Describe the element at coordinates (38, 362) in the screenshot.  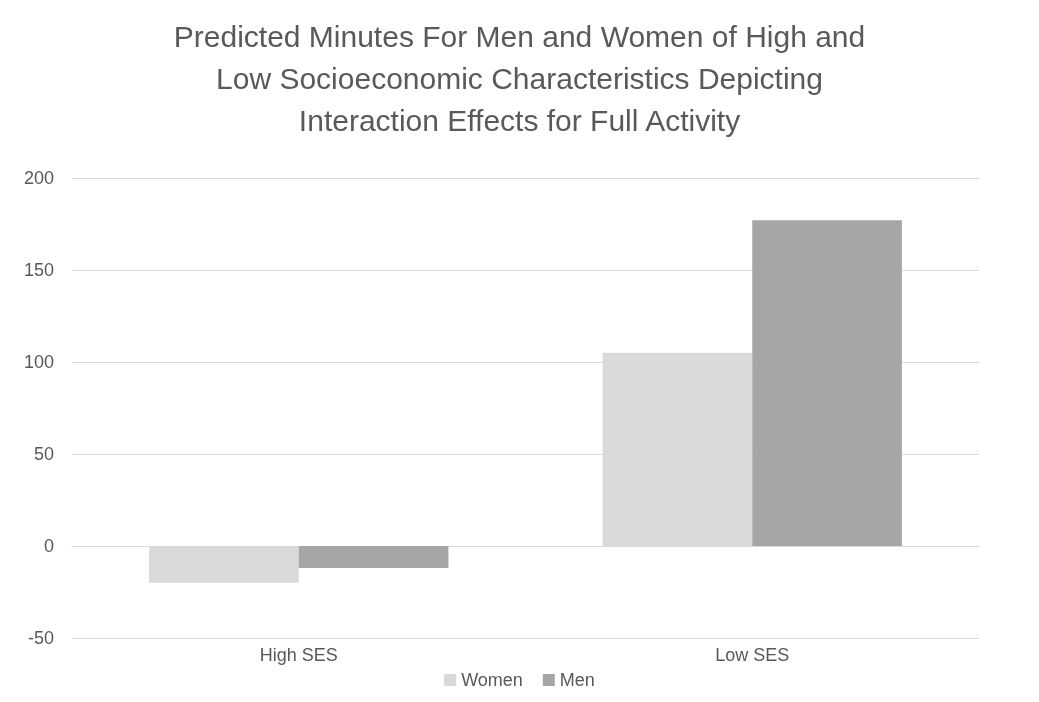
I see `y-tick-label: 100` at that location.